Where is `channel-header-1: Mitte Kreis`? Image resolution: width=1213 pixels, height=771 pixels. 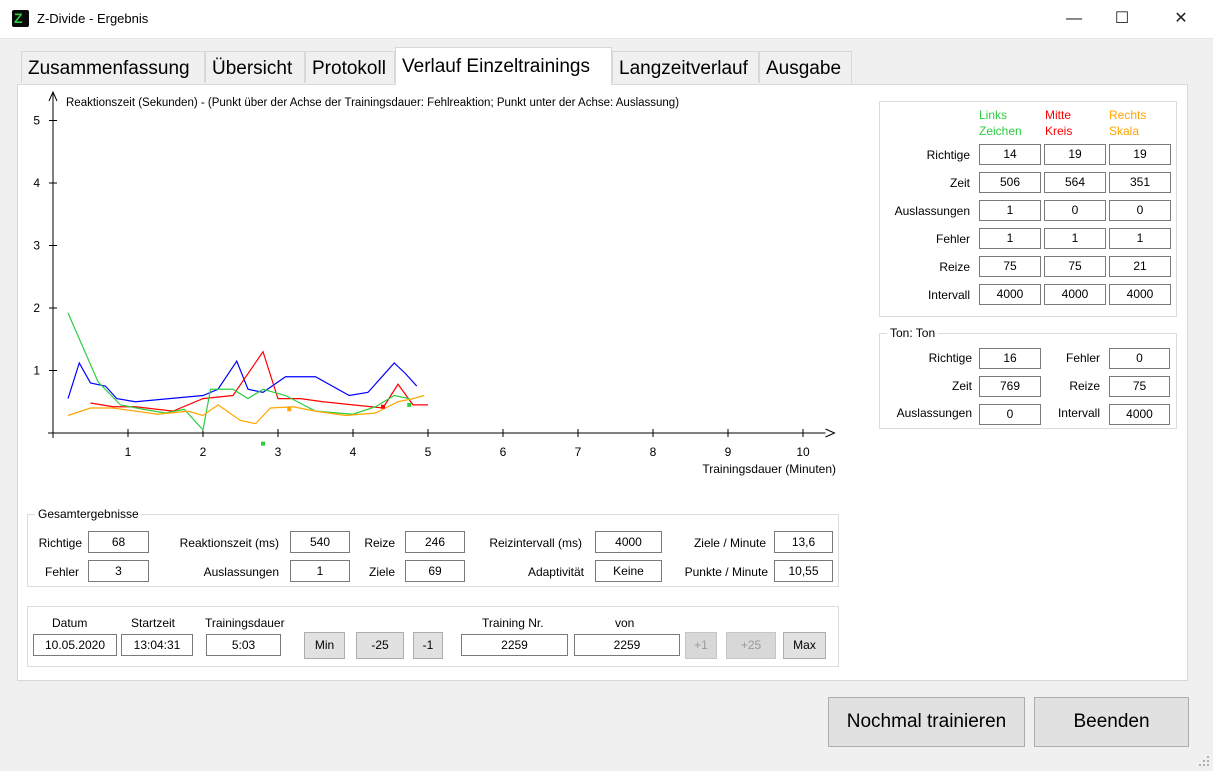 channel-header-1: Mitte Kreis is located at coordinates (1058, 123).